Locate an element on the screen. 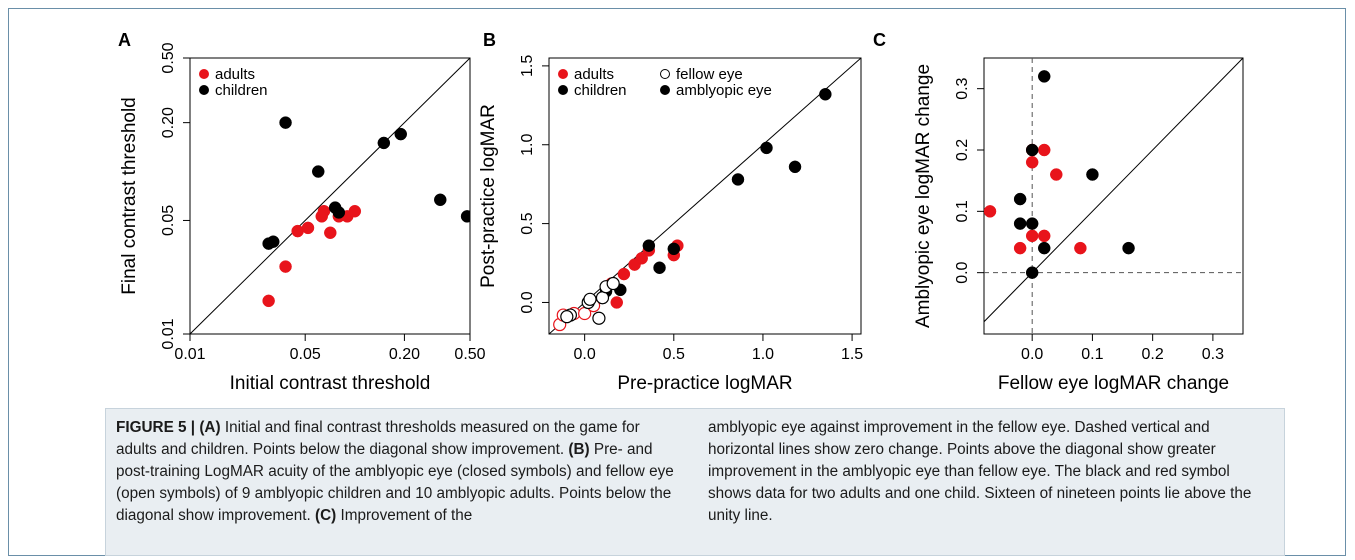 Image resolution: width=1355 pixels, height=560 pixels. legend-label: children is located at coordinates (600, 90).